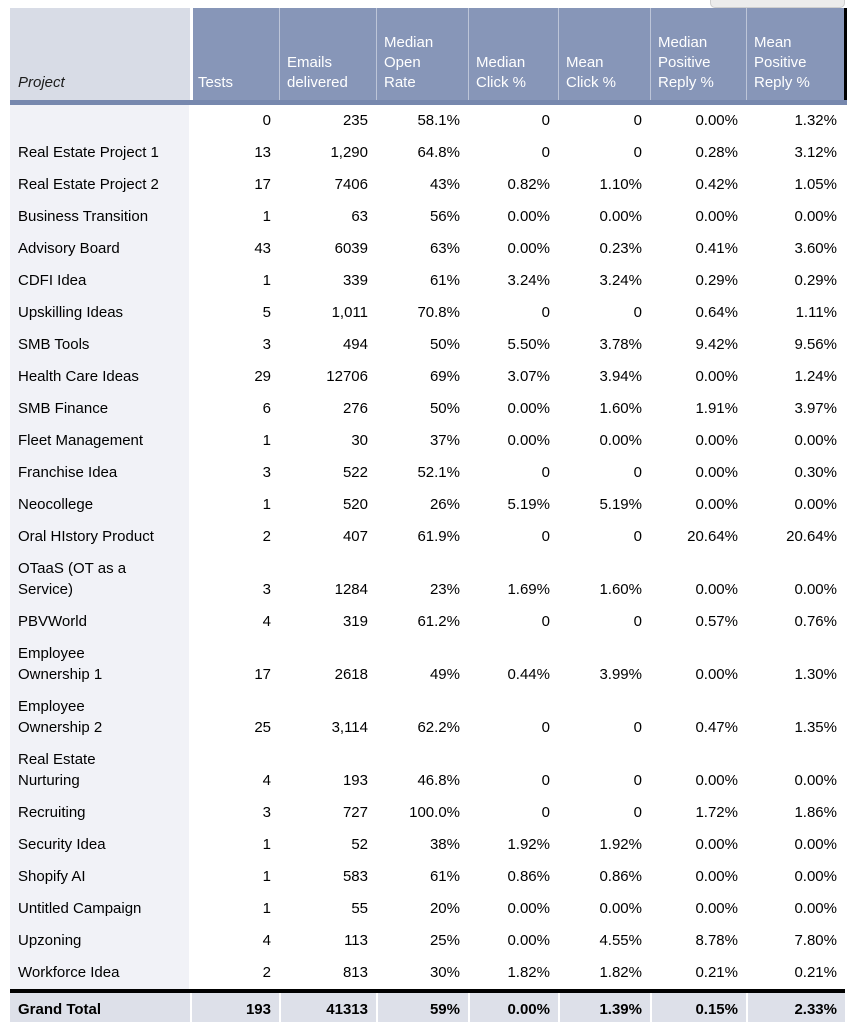  Describe the element at coordinates (604, 664) in the screenshot. I see `value-cell: 3.99%` at that location.